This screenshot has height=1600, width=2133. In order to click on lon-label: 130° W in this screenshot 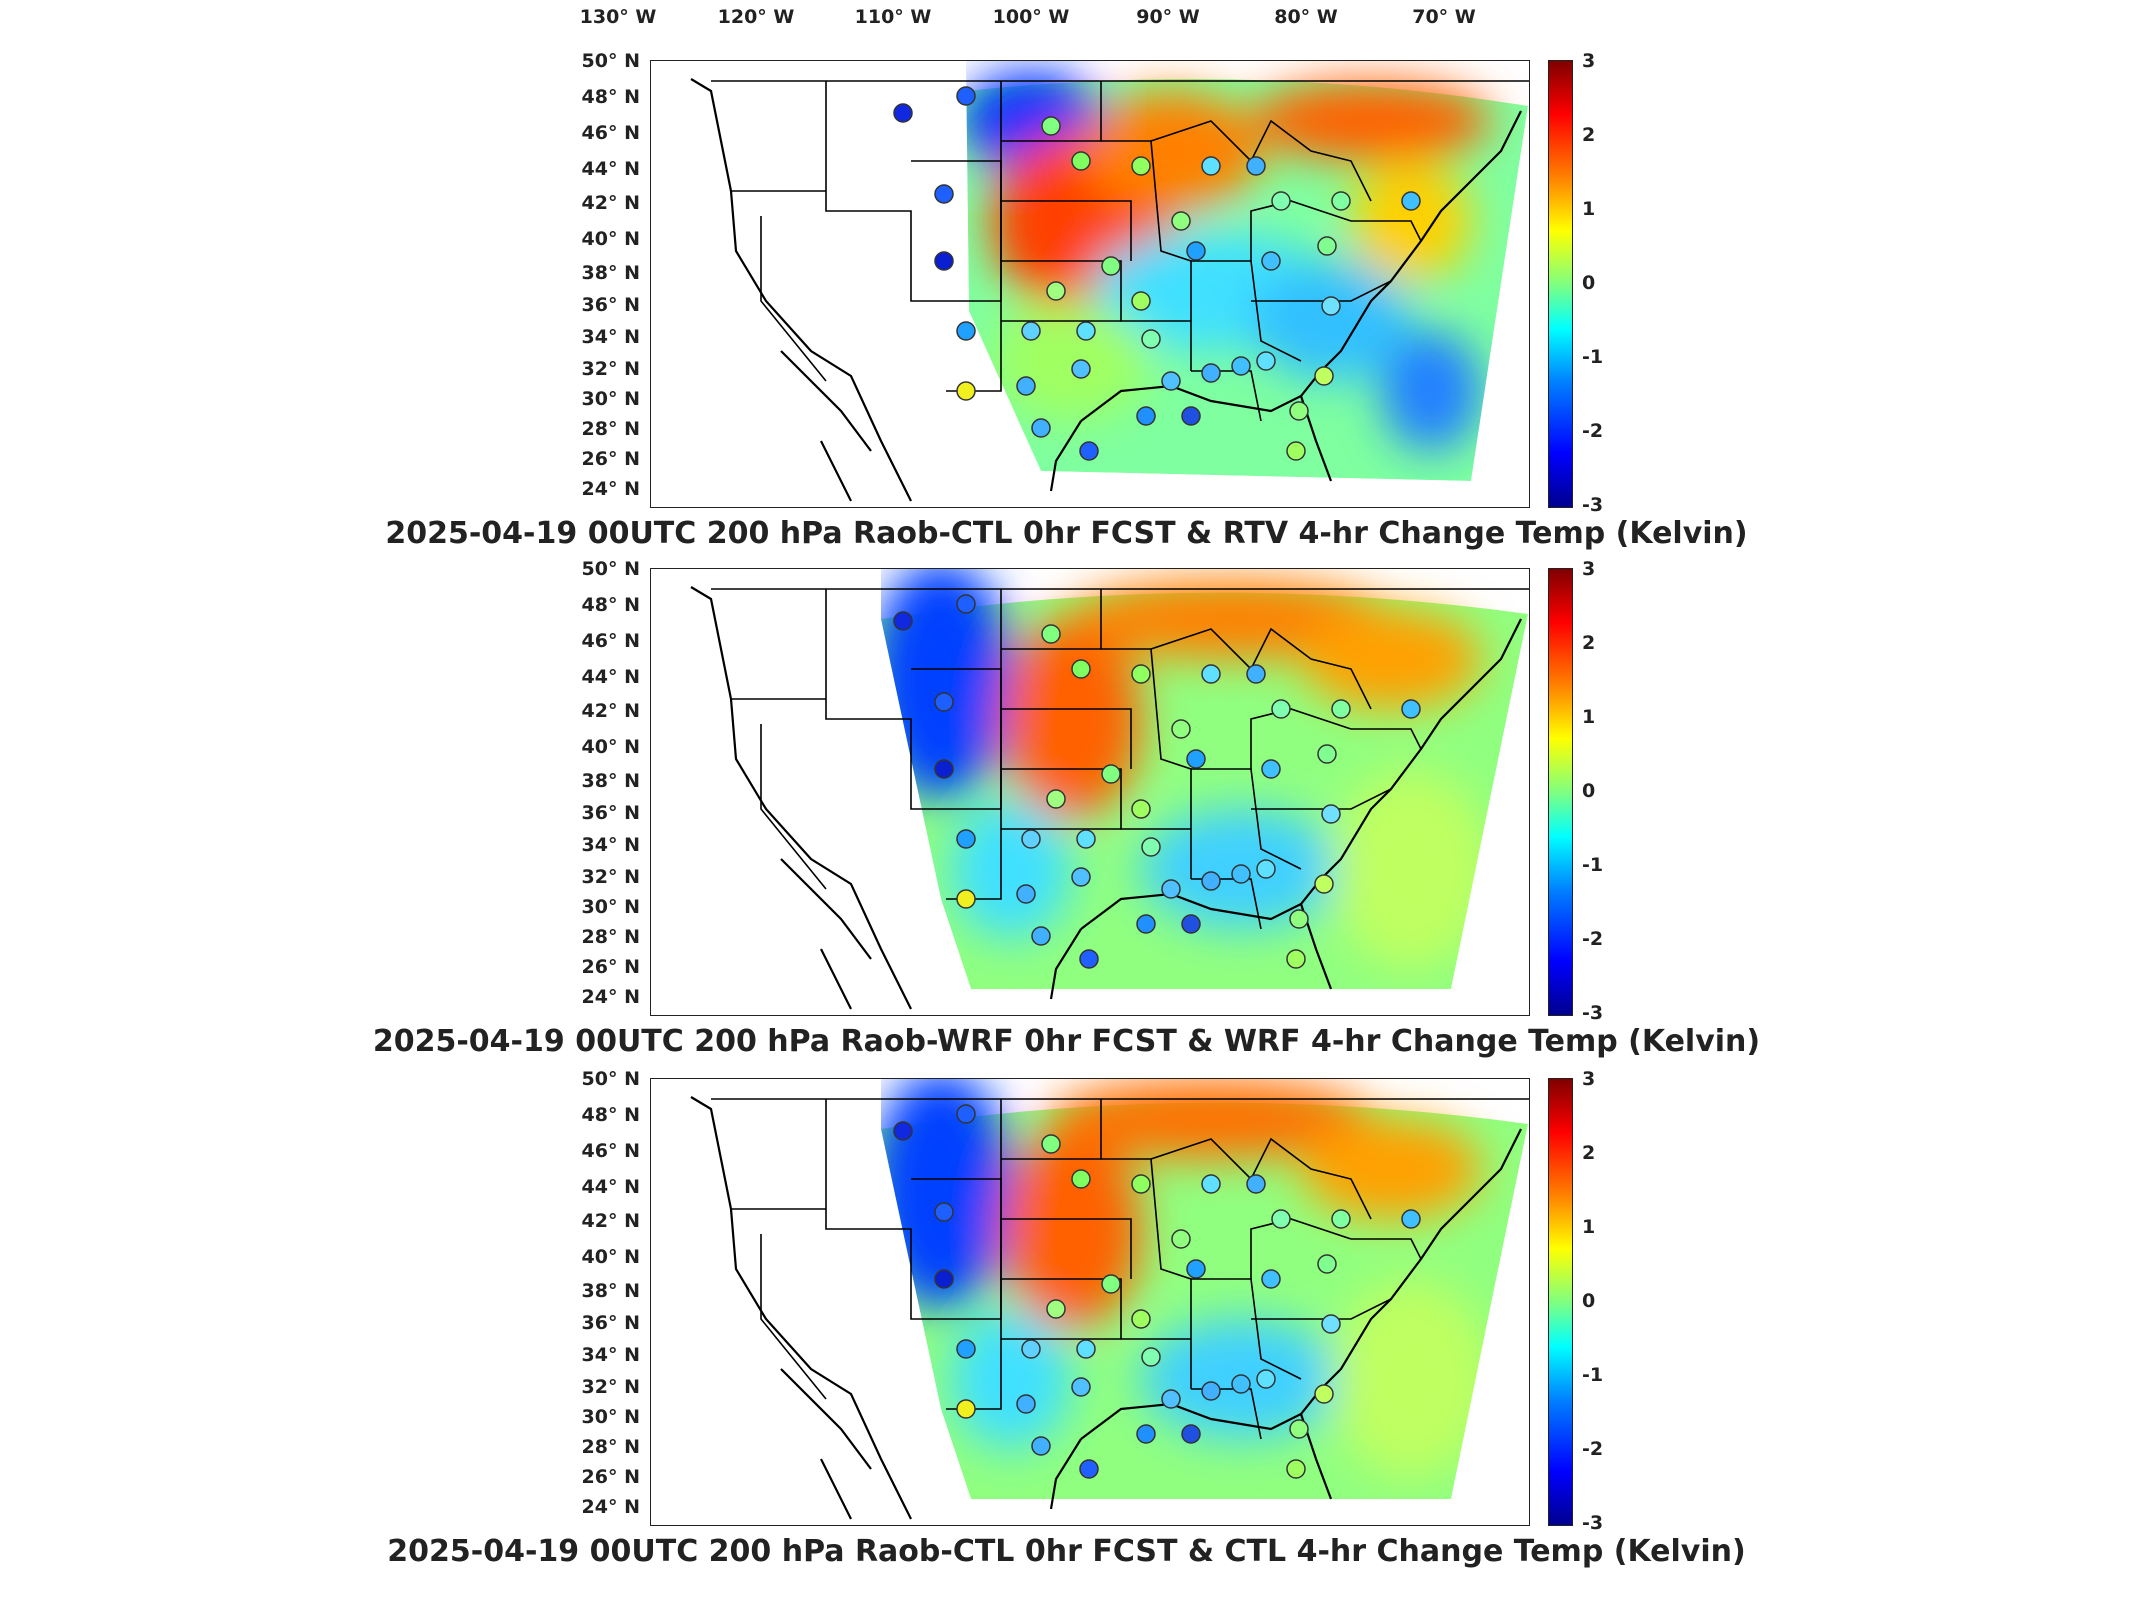, I will do `click(618, 17)`.